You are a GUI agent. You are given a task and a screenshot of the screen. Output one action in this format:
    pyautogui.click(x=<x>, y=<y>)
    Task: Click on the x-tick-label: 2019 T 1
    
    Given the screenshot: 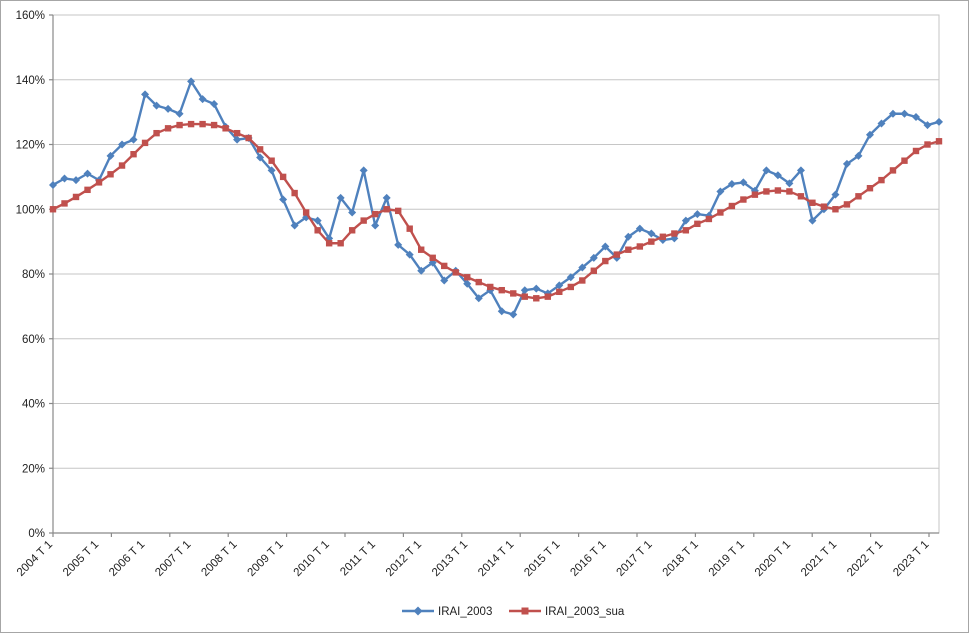 What is the action you would take?
    pyautogui.click(x=727, y=559)
    